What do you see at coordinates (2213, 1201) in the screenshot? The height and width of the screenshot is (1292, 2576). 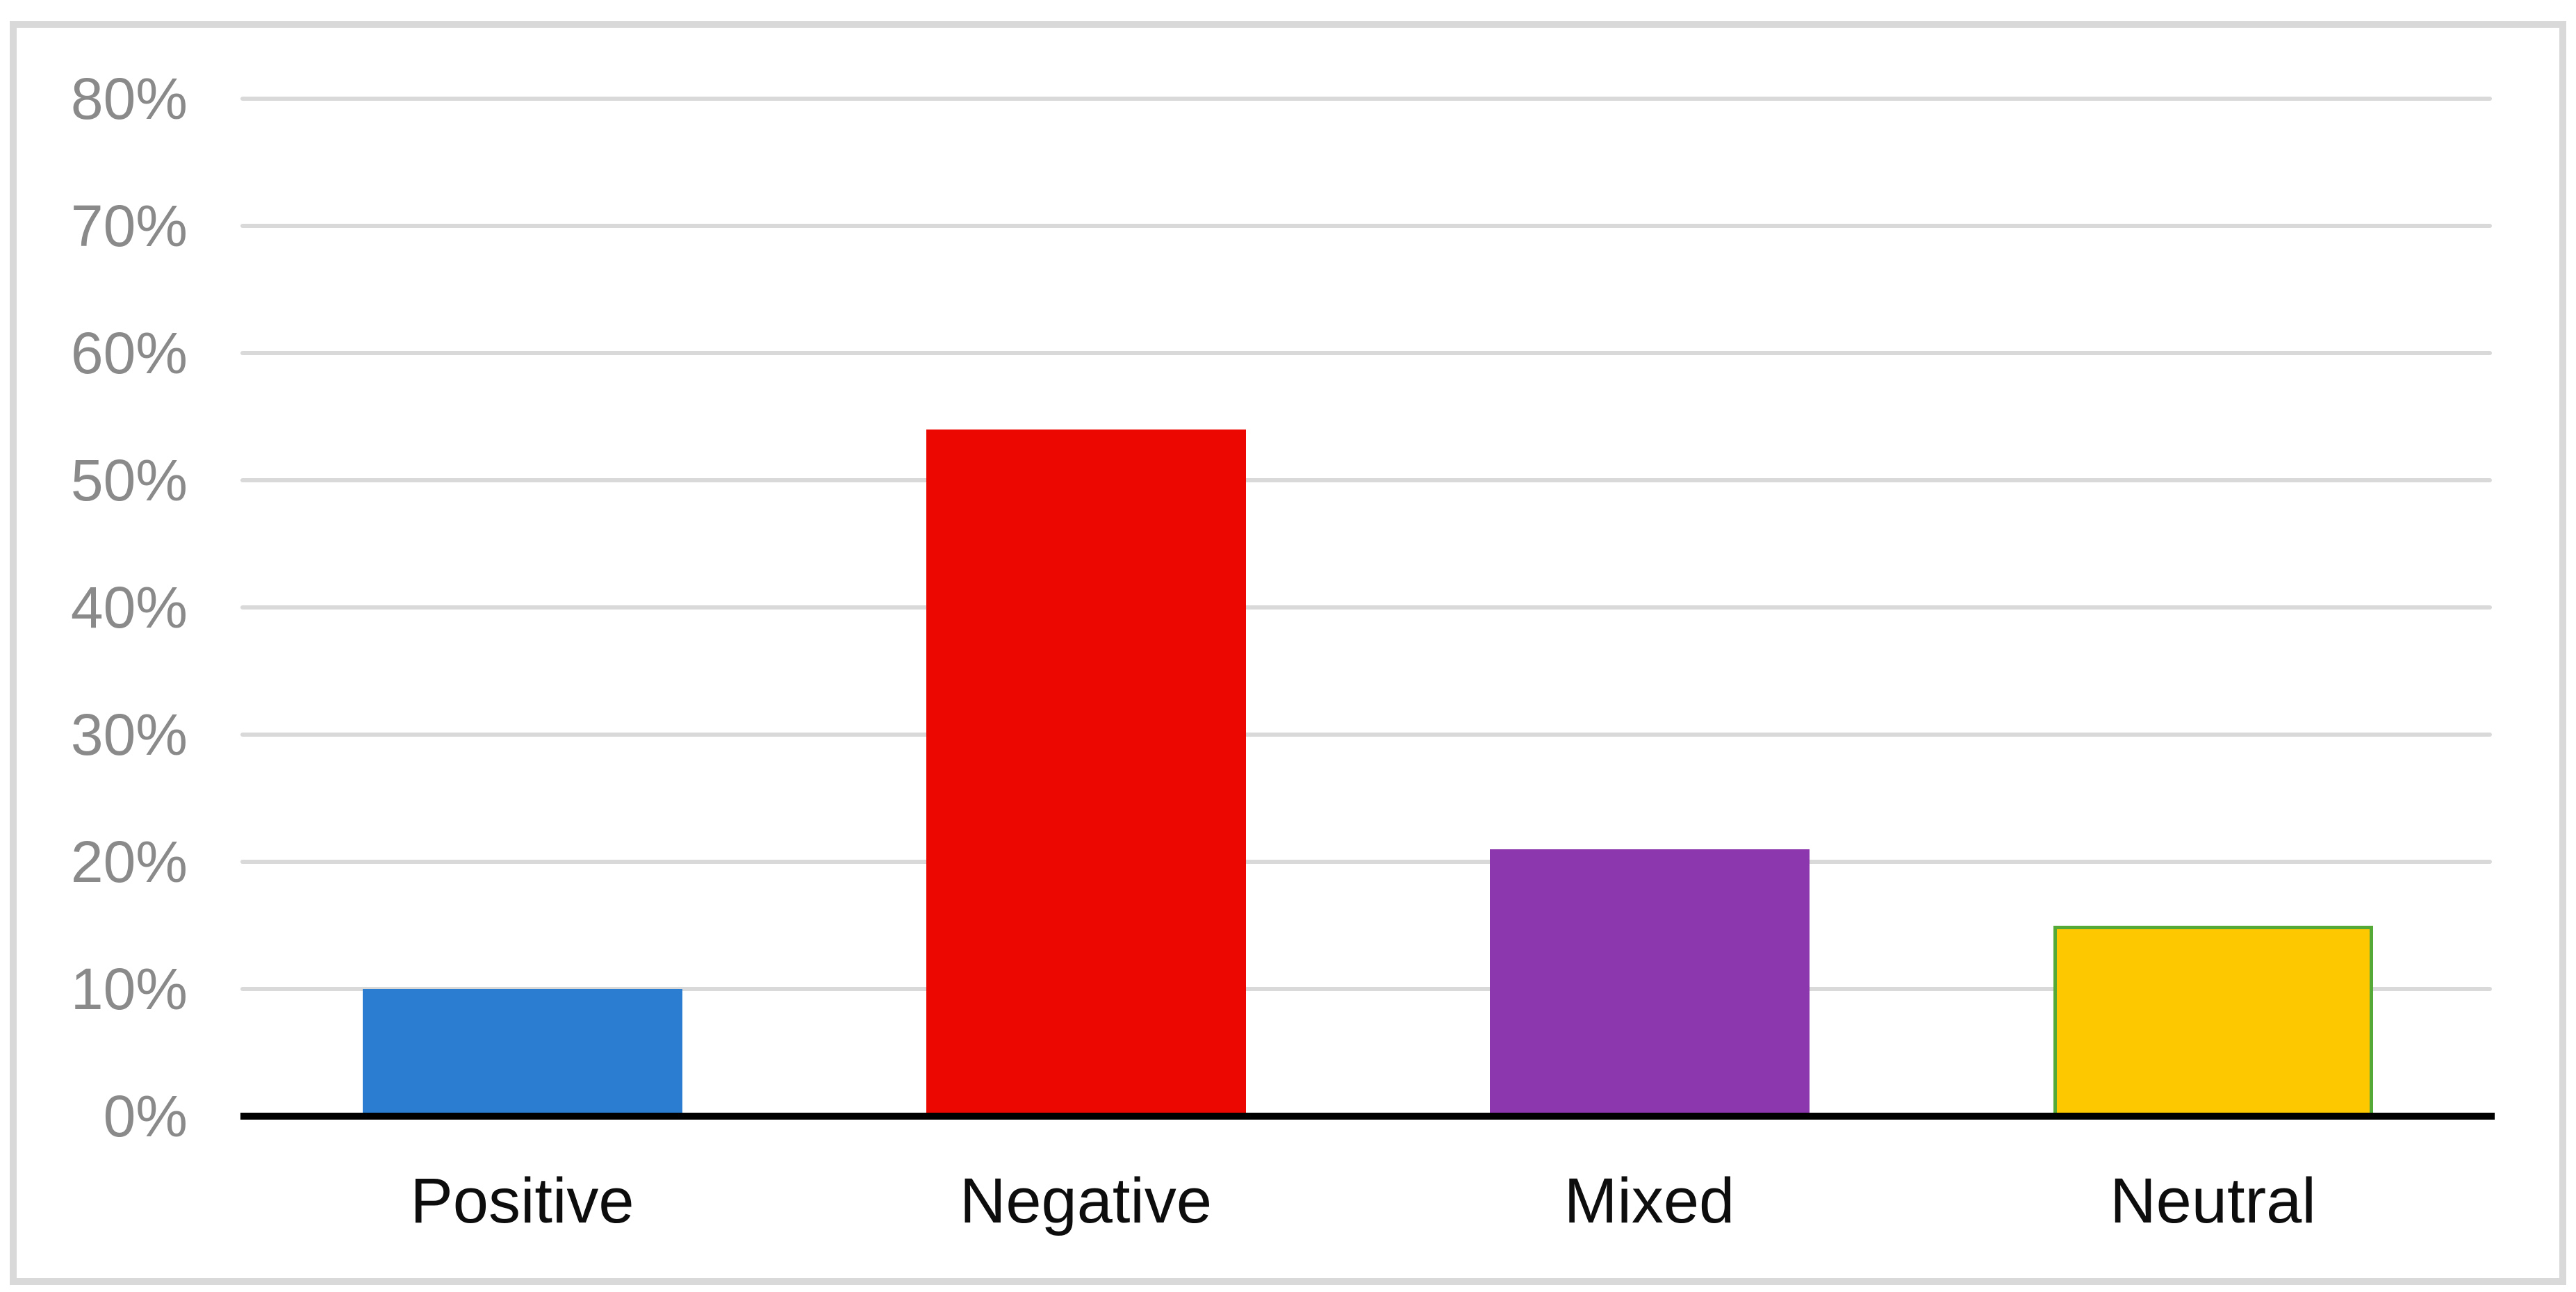 I see `category-label-neutral: Neutral` at bounding box center [2213, 1201].